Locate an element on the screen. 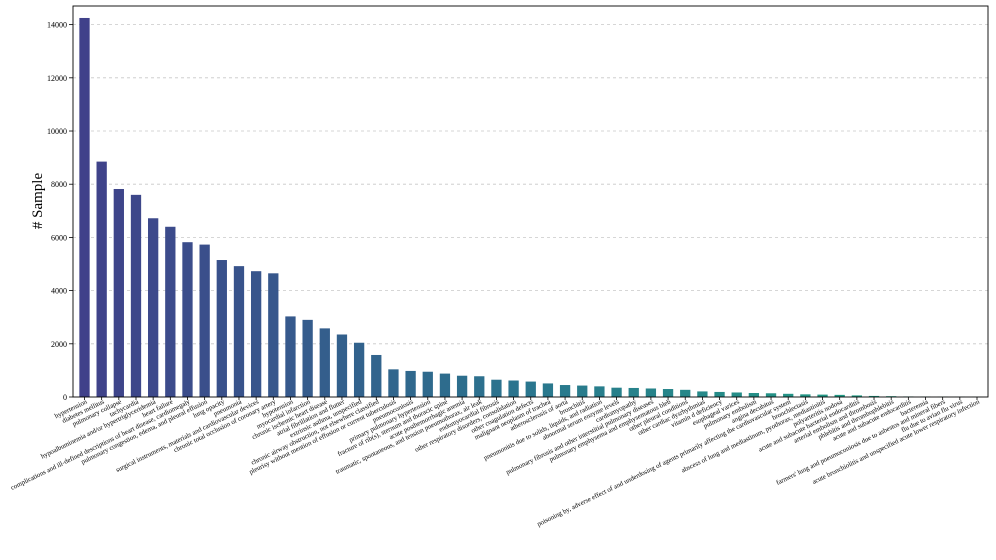 This screenshot has height=560, width=996. y-tick-label: 6000 is located at coordinates (59, 237).